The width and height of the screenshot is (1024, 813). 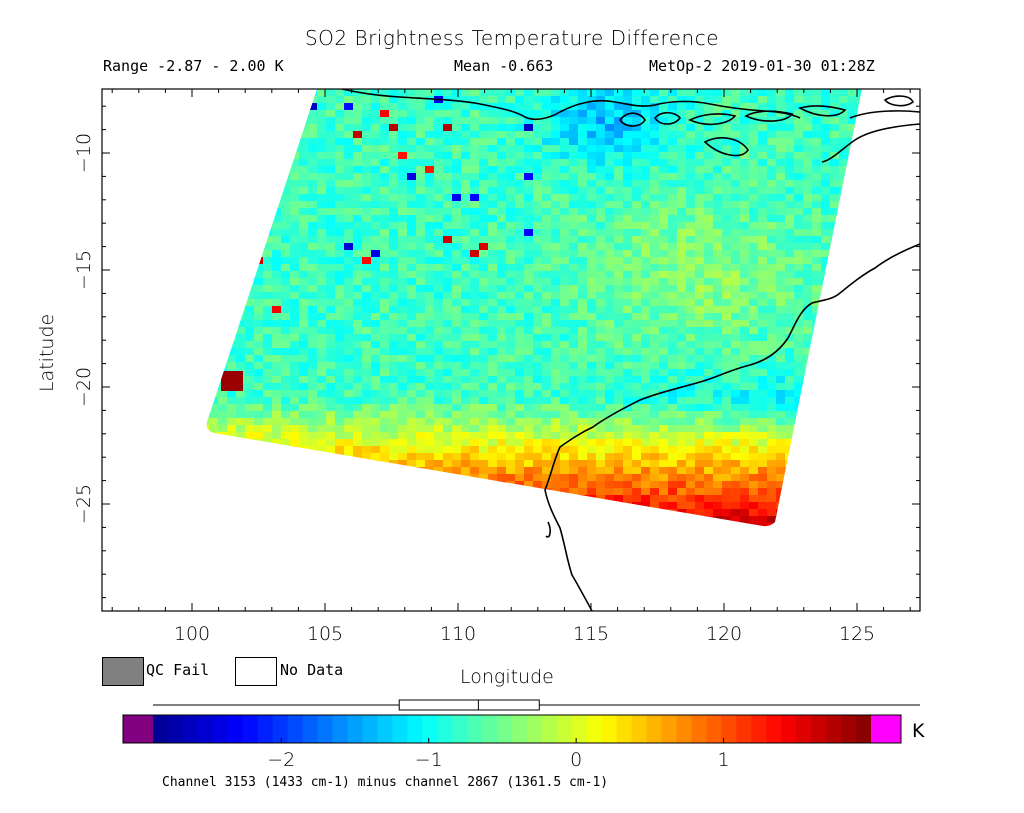 What do you see at coordinates (47, 352) in the screenshot?
I see `y-axis-label: Latitude` at bounding box center [47, 352].